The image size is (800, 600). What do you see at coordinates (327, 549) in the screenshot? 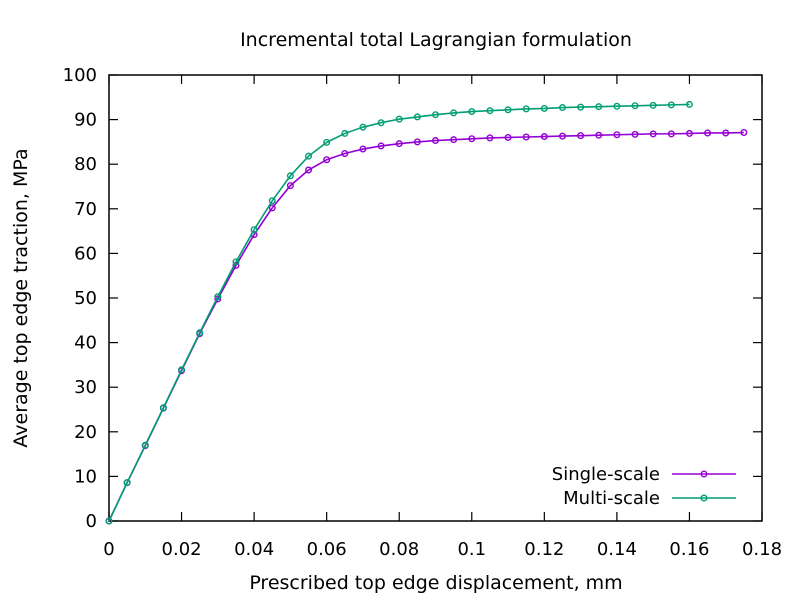
I see `x-tick-label: 0.06` at bounding box center [327, 549].